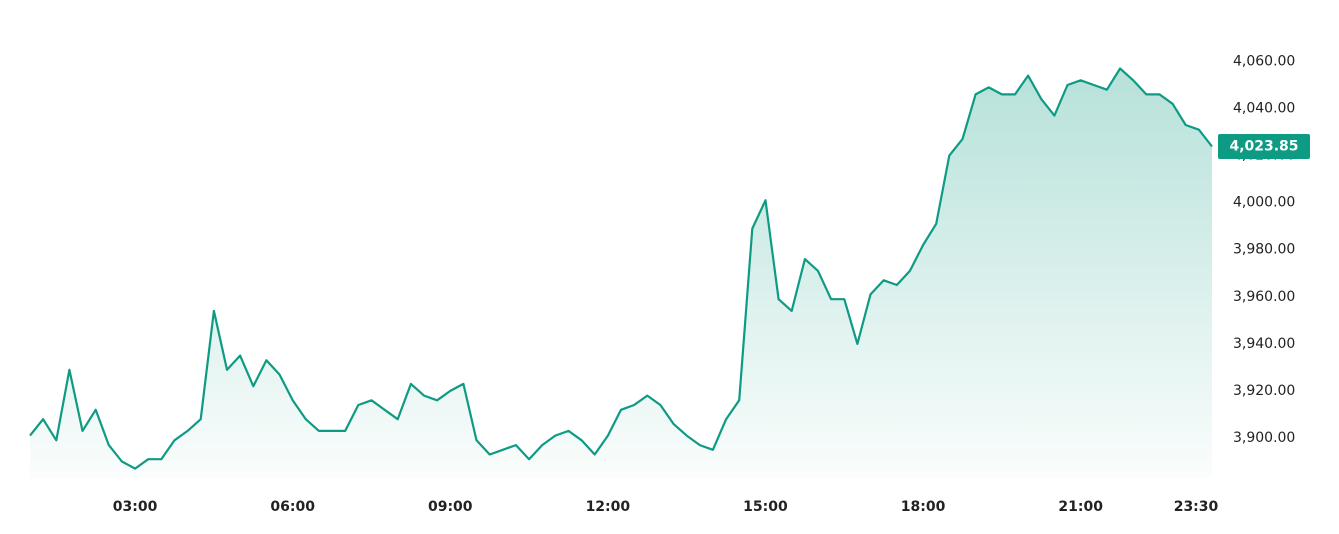  Describe the element at coordinates (1264, 344) in the screenshot. I see `y-tick-label: 3,940.00` at that location.